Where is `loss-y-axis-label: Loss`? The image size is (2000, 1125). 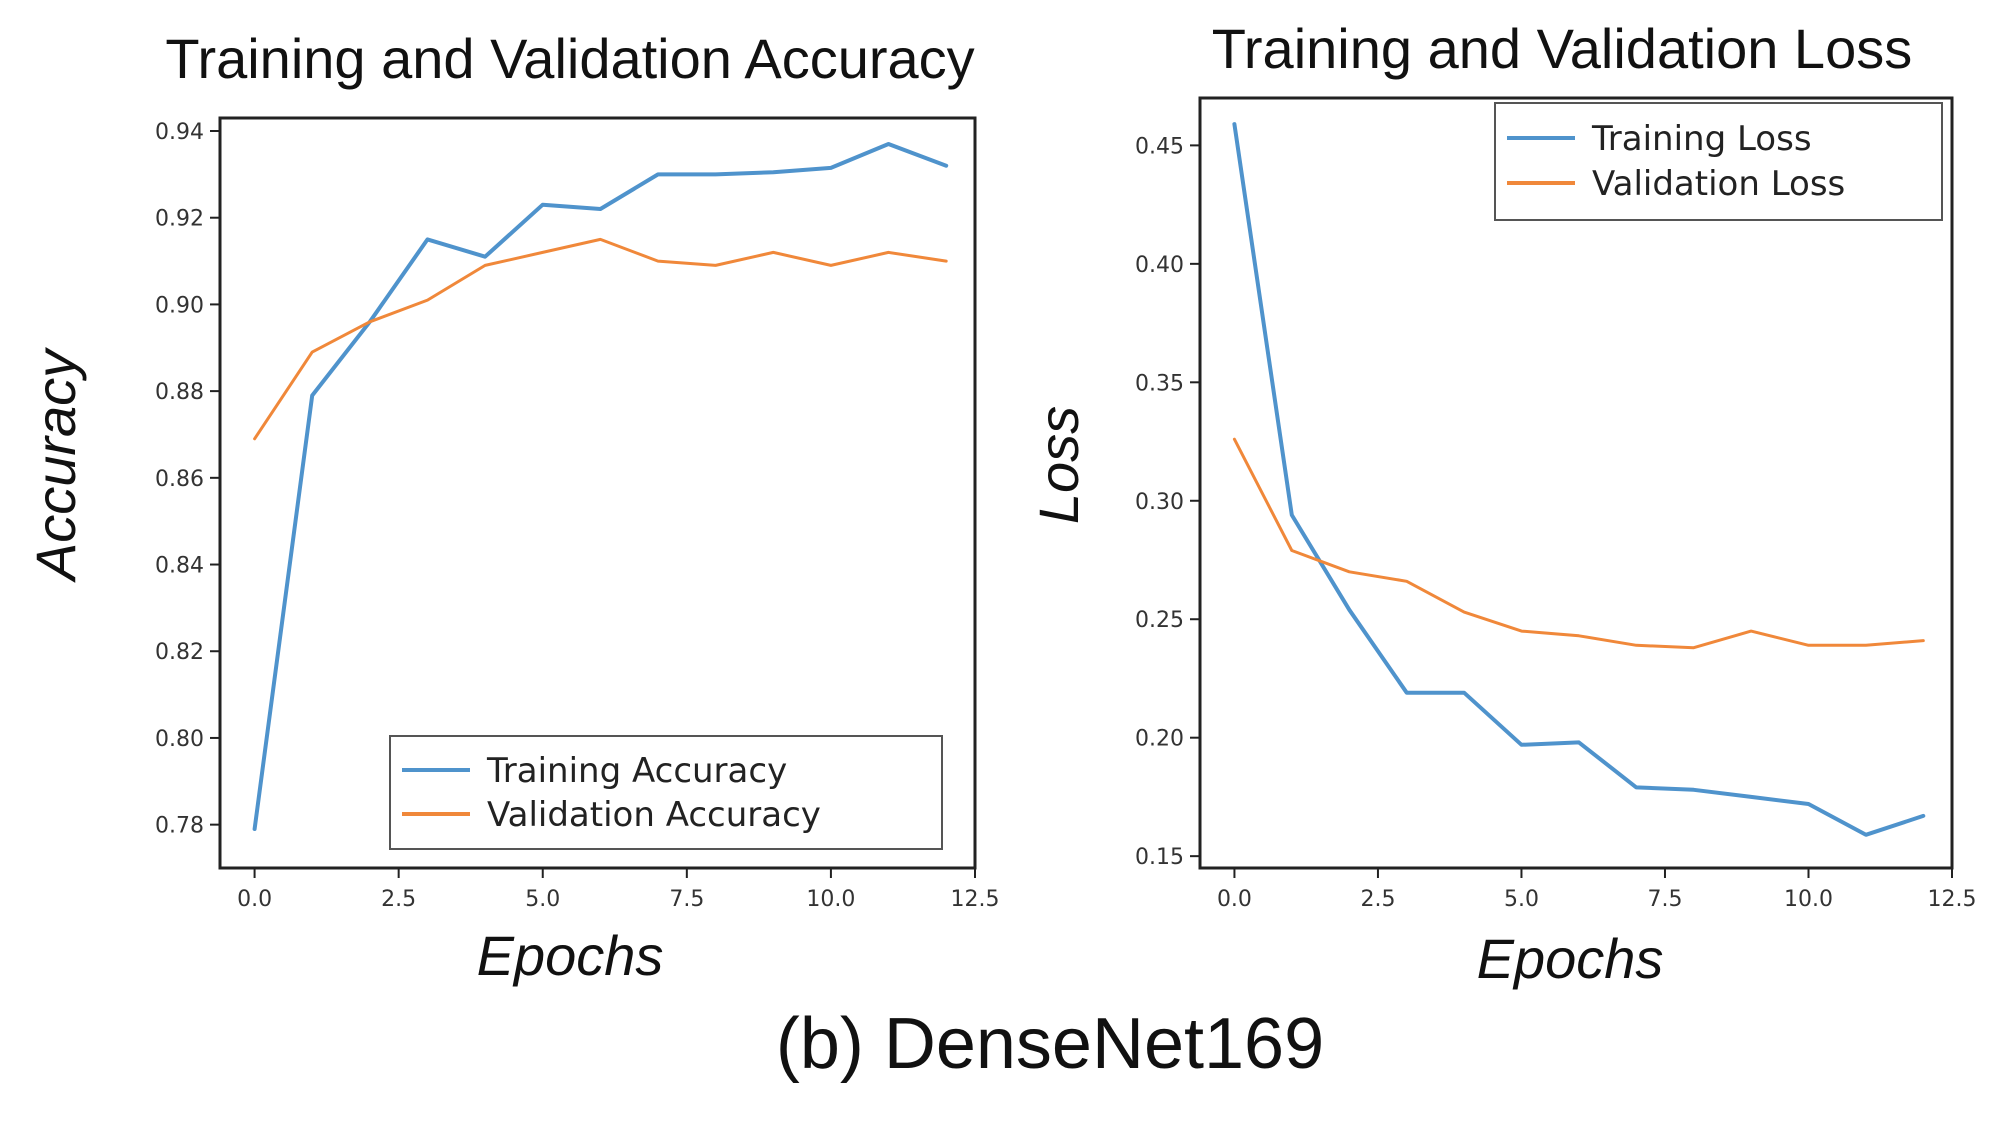
loss-y-axis-label: Loss is located at coordinates (1058, 465).